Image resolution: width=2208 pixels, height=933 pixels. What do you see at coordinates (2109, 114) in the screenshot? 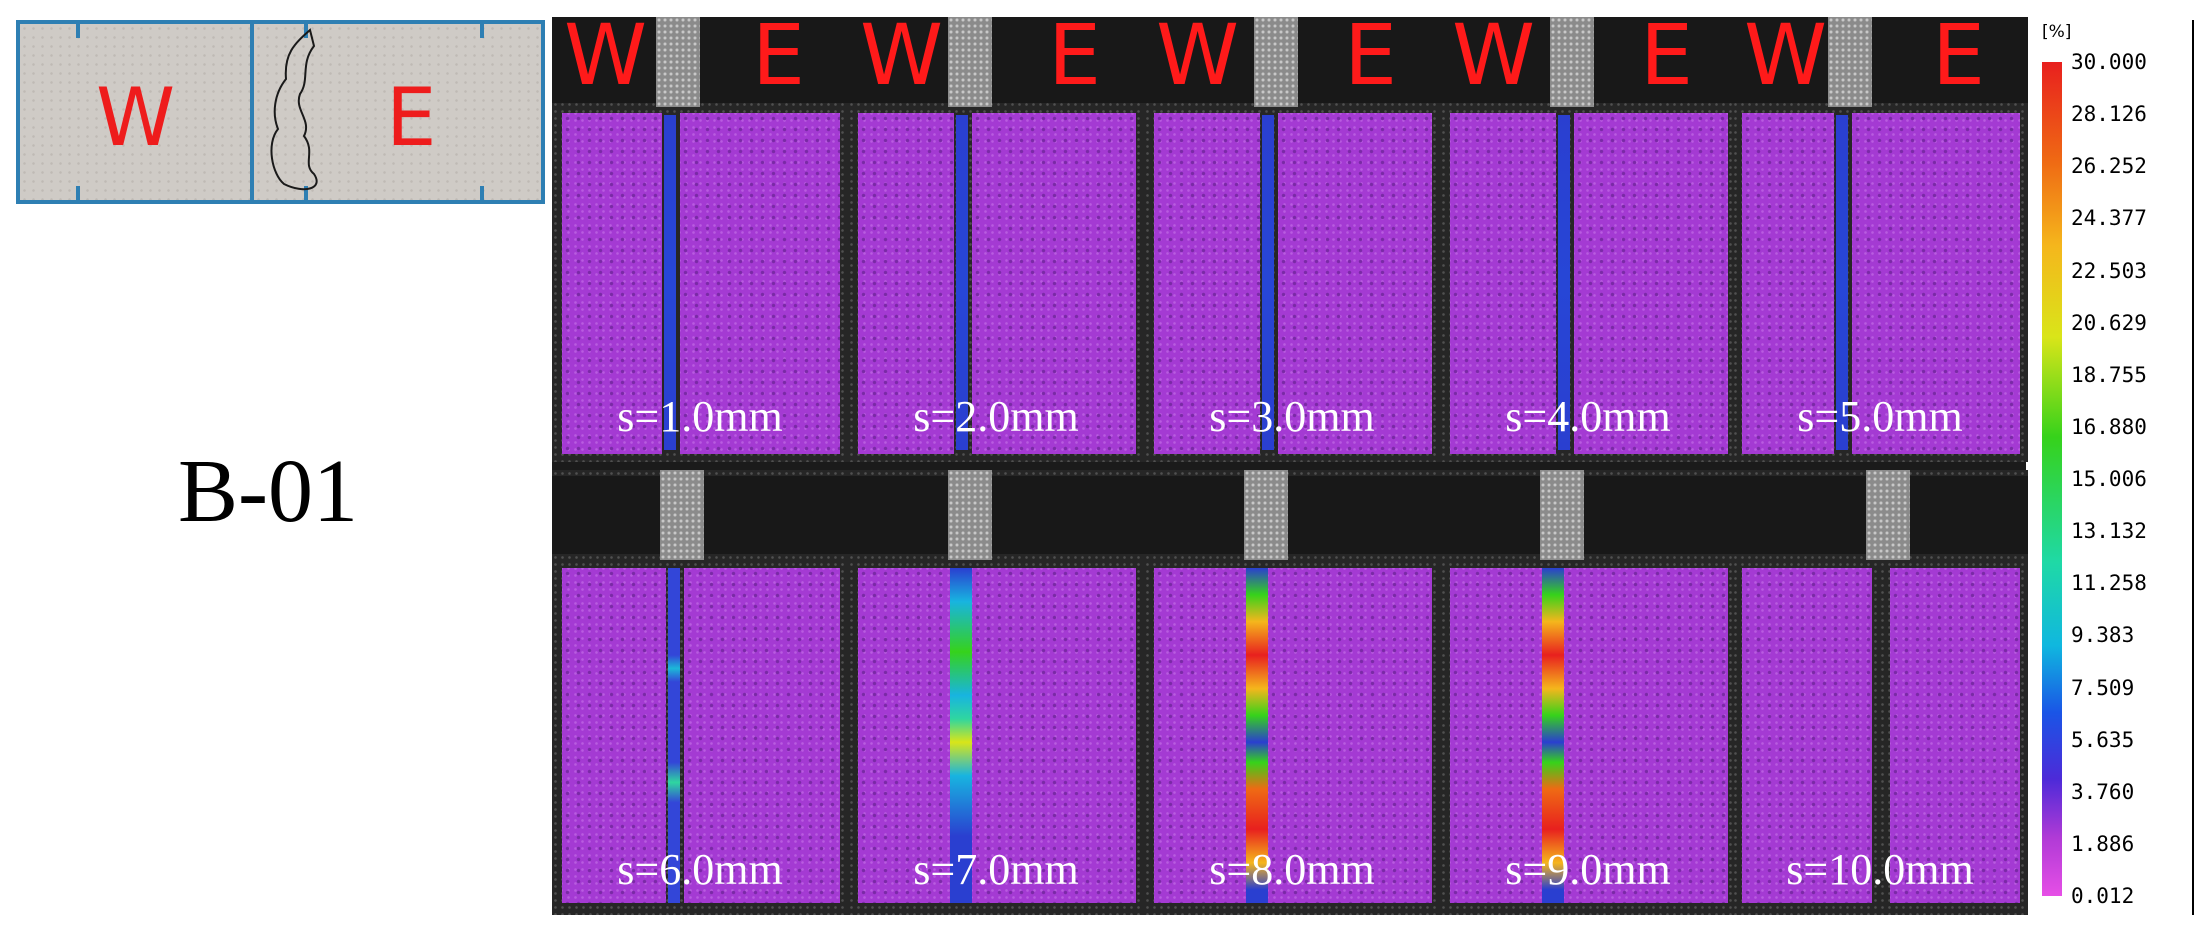
I see `colorbar-tick-label: 28.126` at bounding box center [2109, 114].